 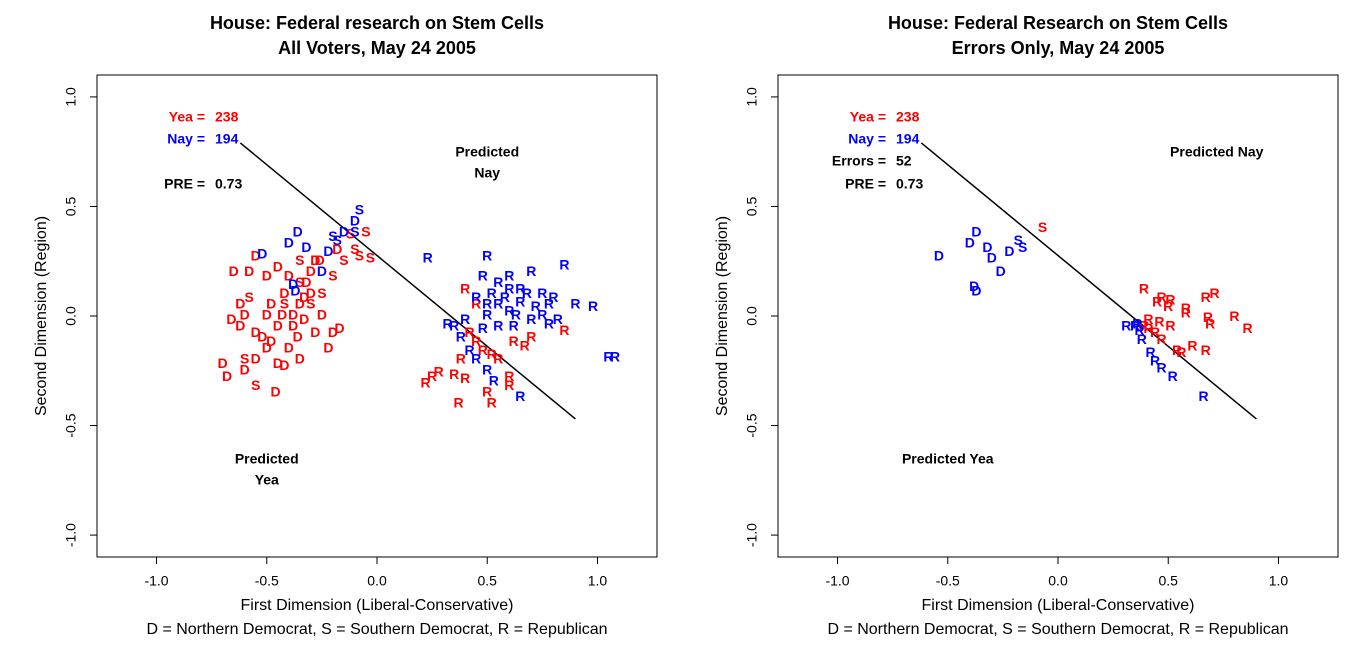 What do you see at coordinates (859, 161) in the screenshot?
I see `count-label: Errors =` at bounding box center [859, 161].